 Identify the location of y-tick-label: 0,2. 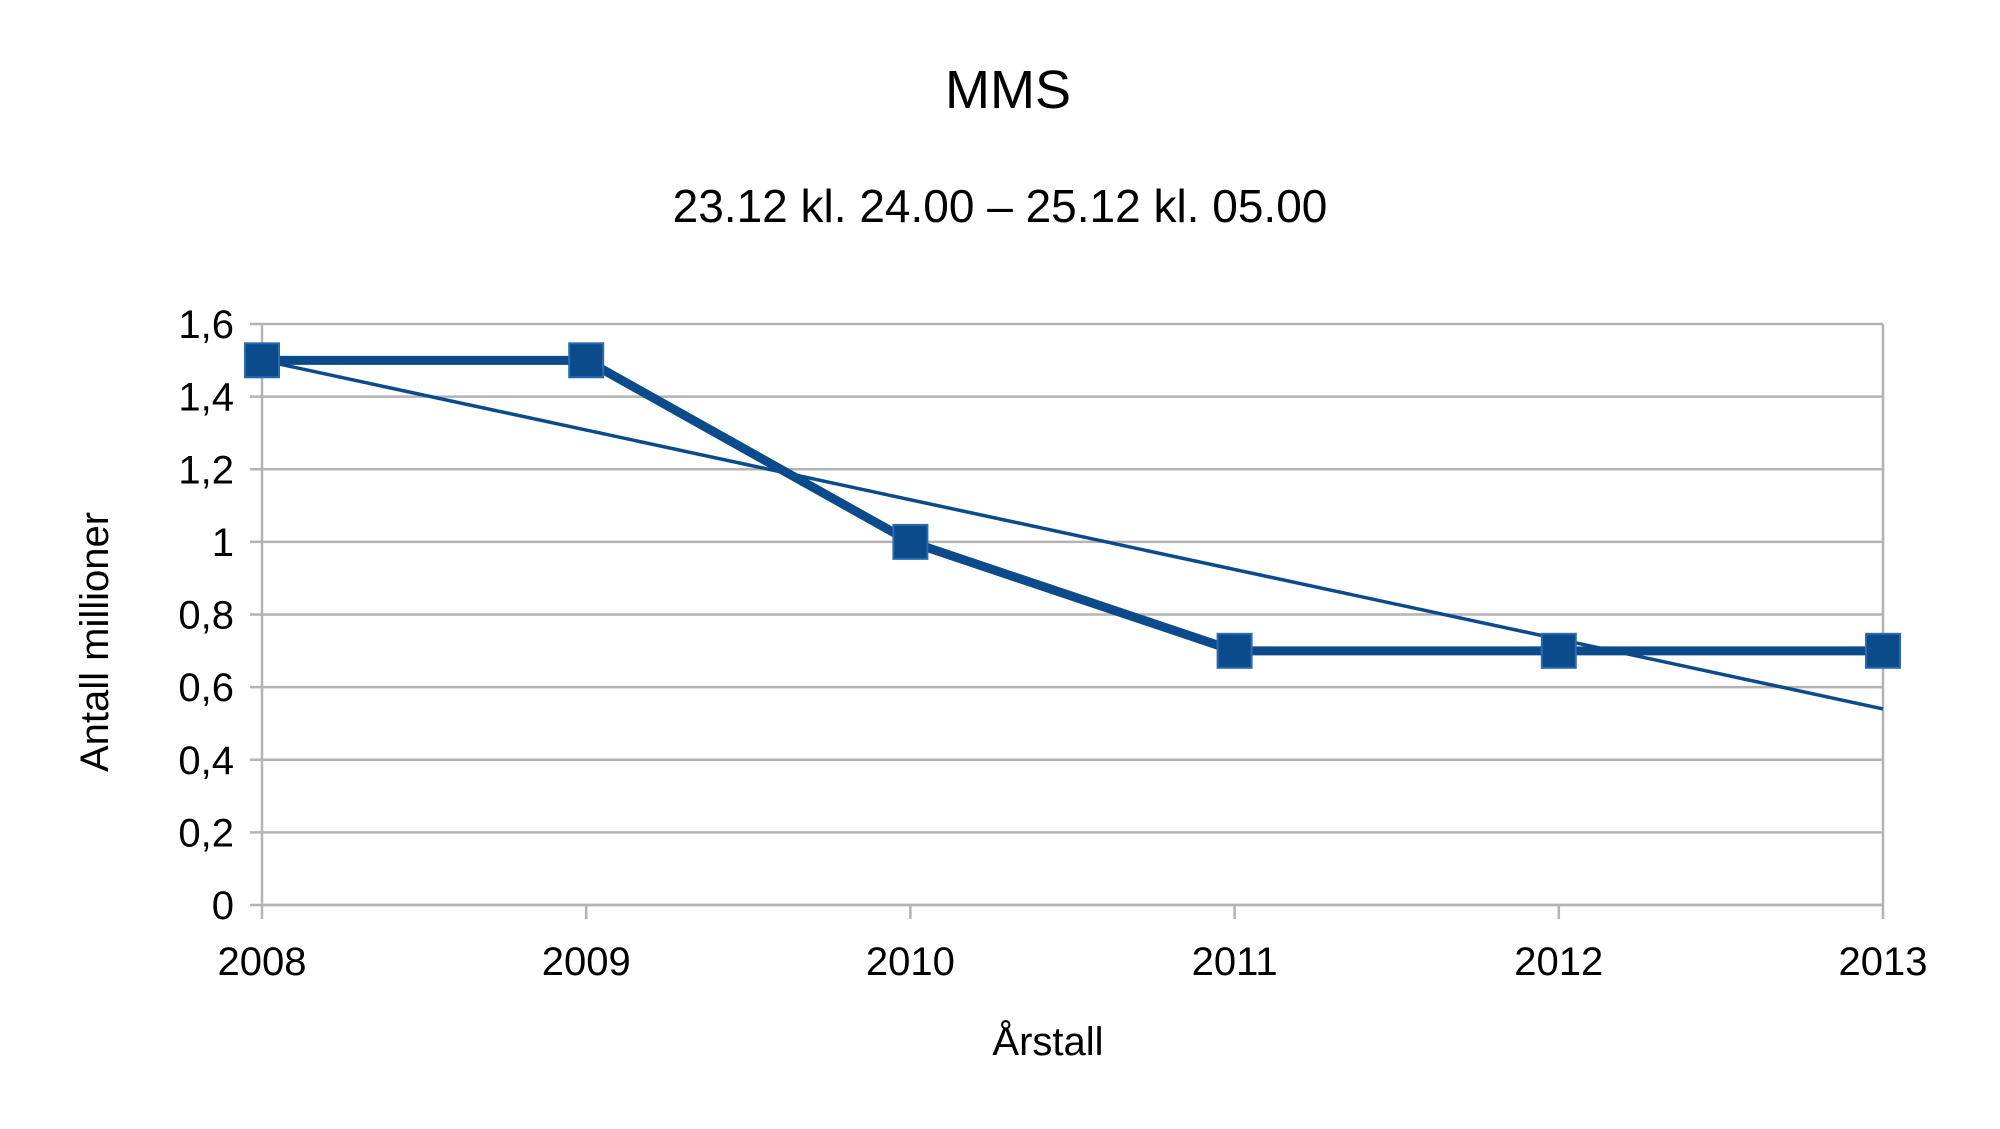
(206, 833).